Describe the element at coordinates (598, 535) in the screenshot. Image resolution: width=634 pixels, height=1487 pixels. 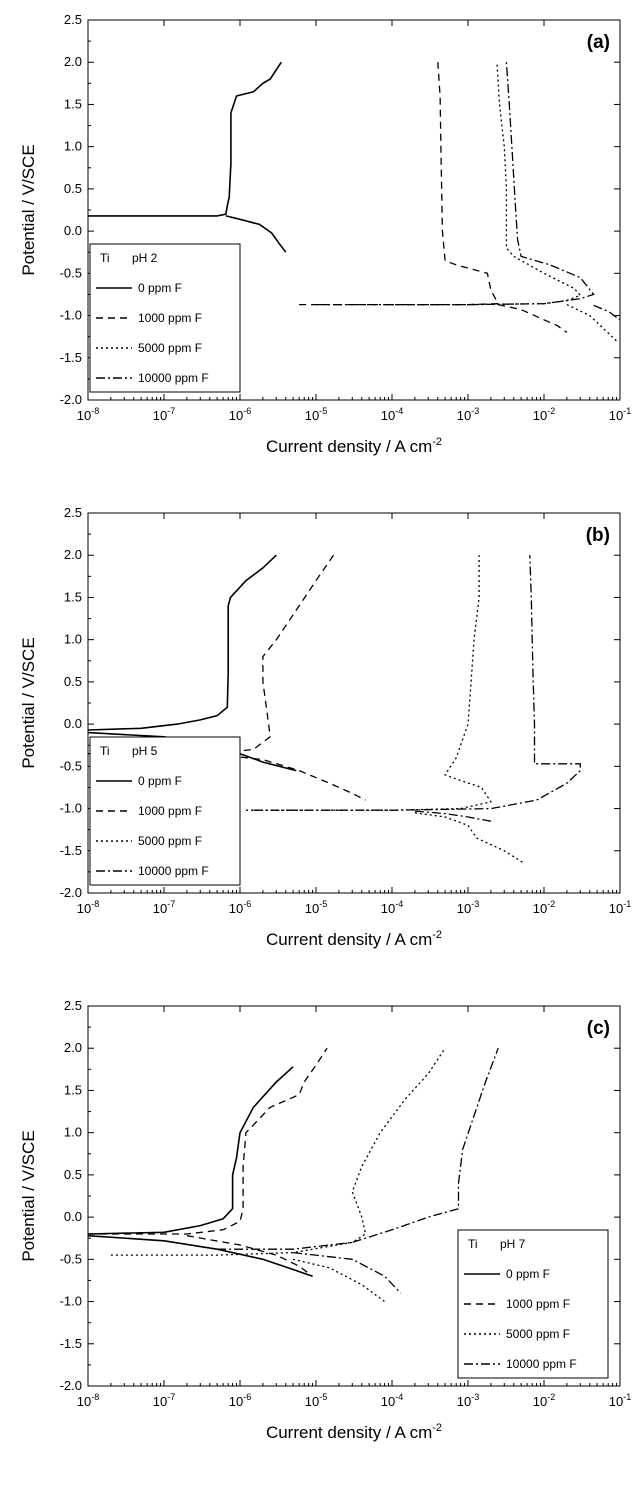
I see `panel-label: (b)` at that location.